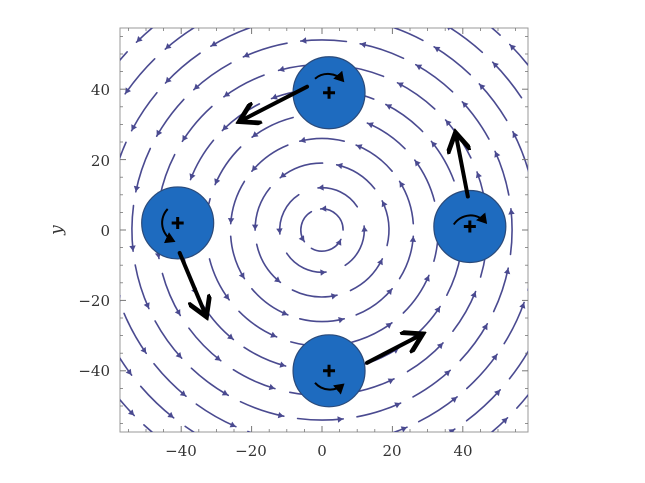  Describe the element at coordinates (100, 90) in the screenshot. I see `y-tick-label-40: 40` at that location.